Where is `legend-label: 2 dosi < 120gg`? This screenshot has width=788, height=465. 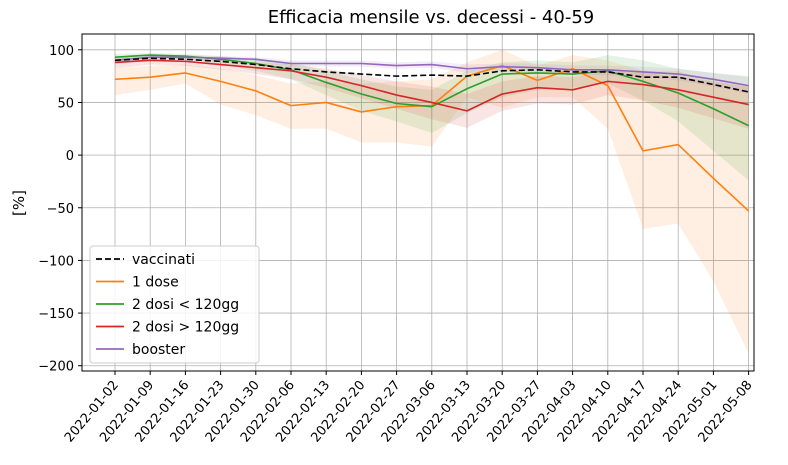 legend-label: 2 dosi < 120gg is located at coordinates (185, 305).